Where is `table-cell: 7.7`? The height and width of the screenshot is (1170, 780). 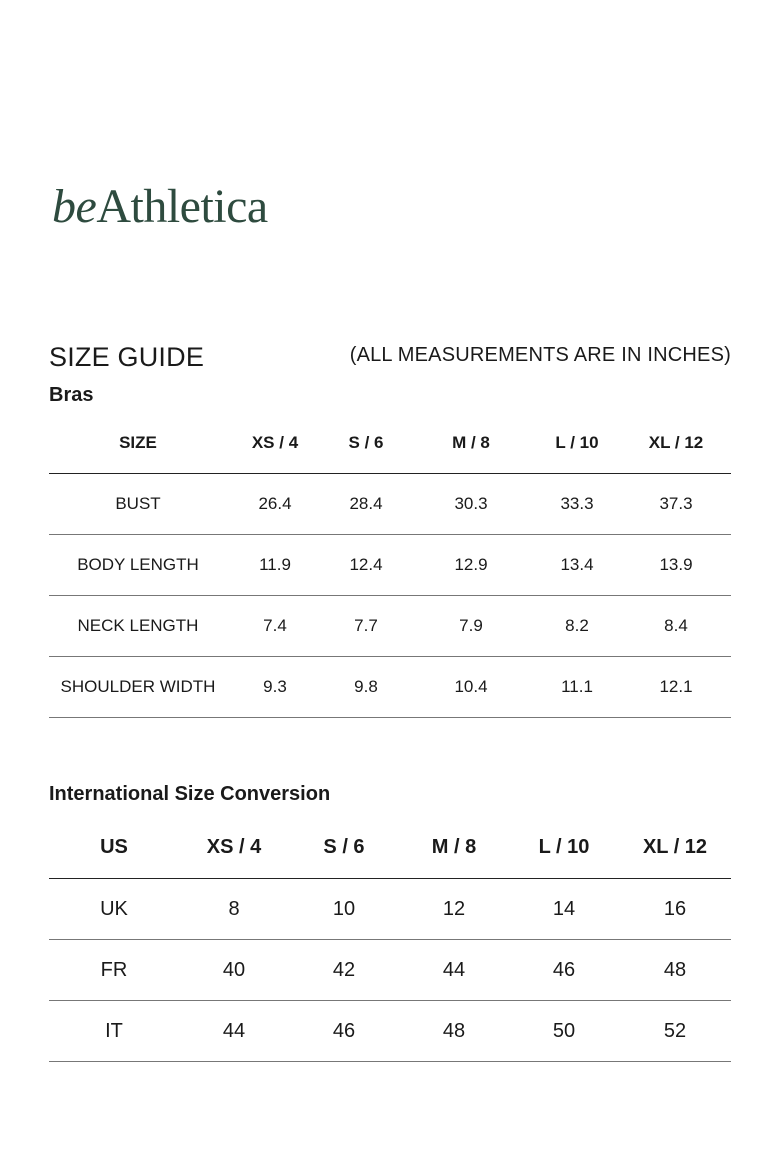 table-cell: 7.7 is located at coordinates (366, 626).